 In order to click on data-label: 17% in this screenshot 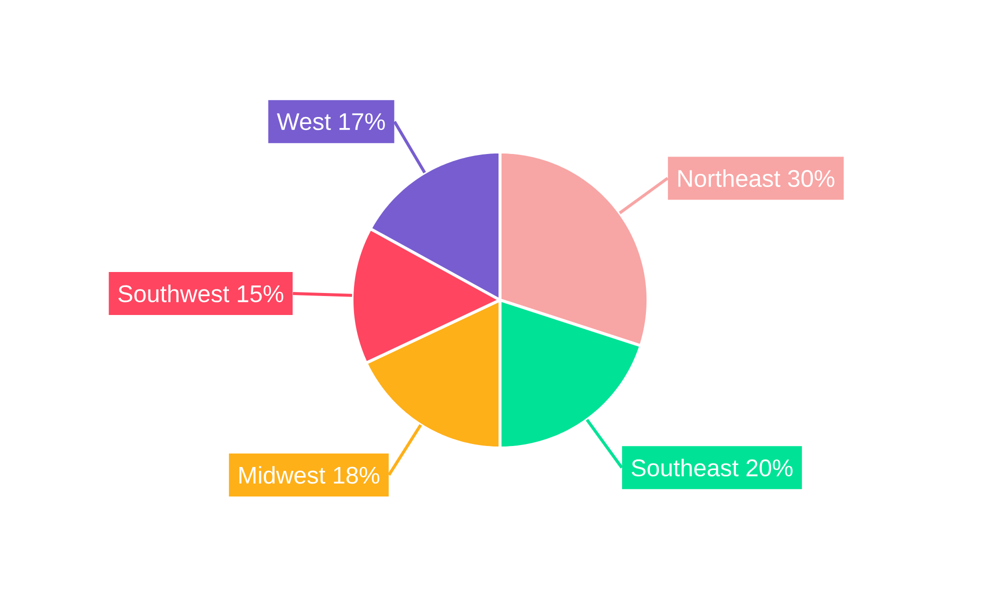, I will do `click(362, 121)`.